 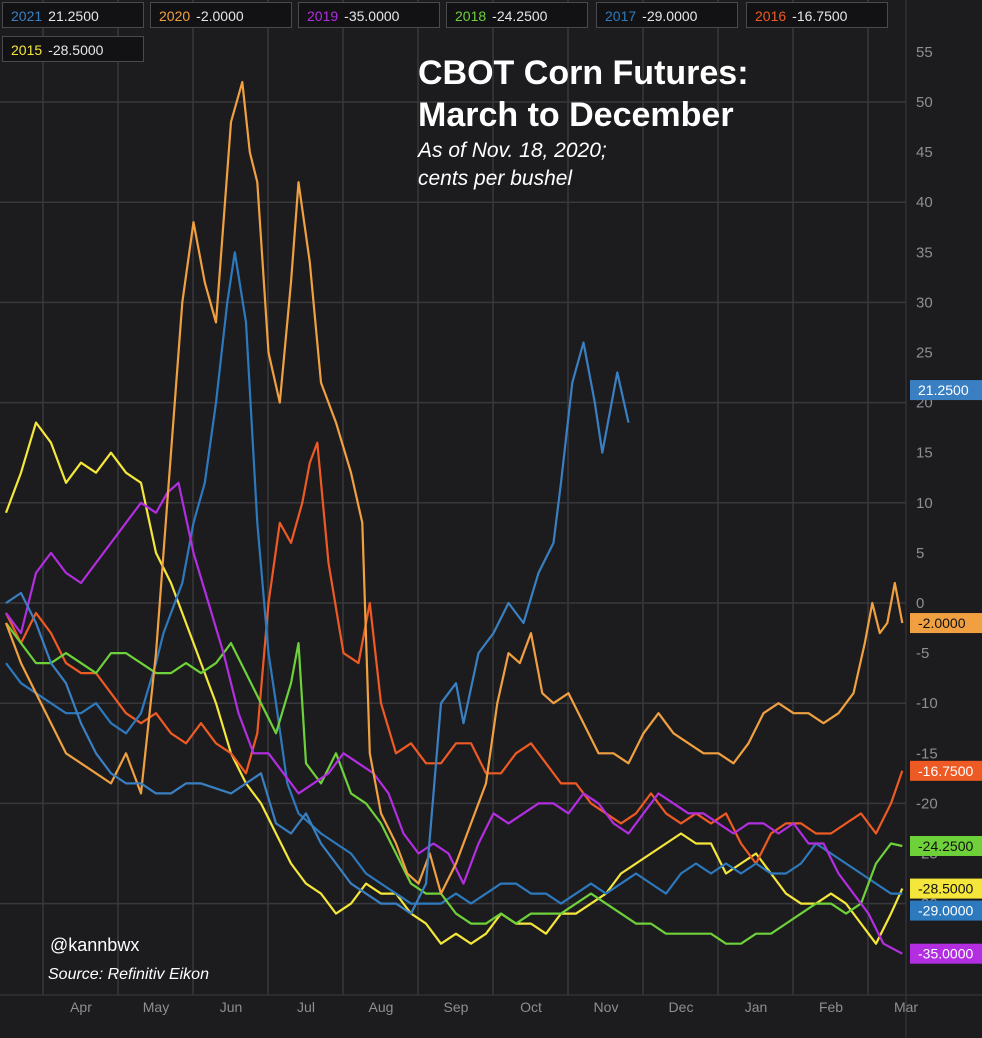 I want to click on value-badge-label-2021: 21.2500, so click(x=943, y=390).